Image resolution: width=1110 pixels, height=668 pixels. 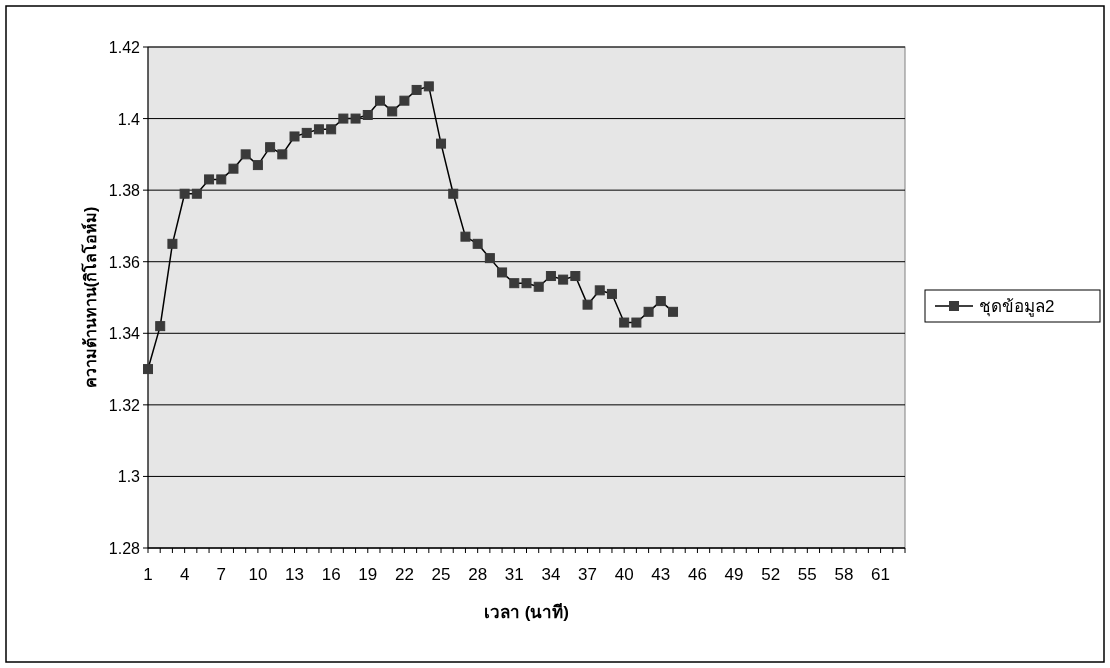 What do you see at coordinates (734, 574) in the screenshot?
I see `x-tick-label: 49` at bounding box center [734, 574].